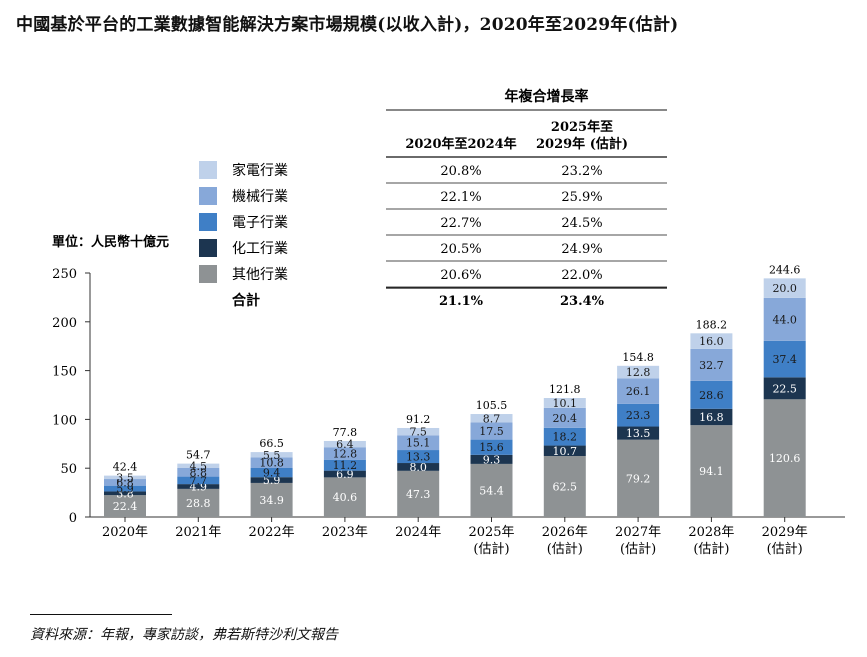 Image resolution: width=867 pixels, height=657 pixels. What do you see at coordinates (784, 288) in the screenshot?
I see `bar-value-label: 20.0` at bounding box center [784, 288].